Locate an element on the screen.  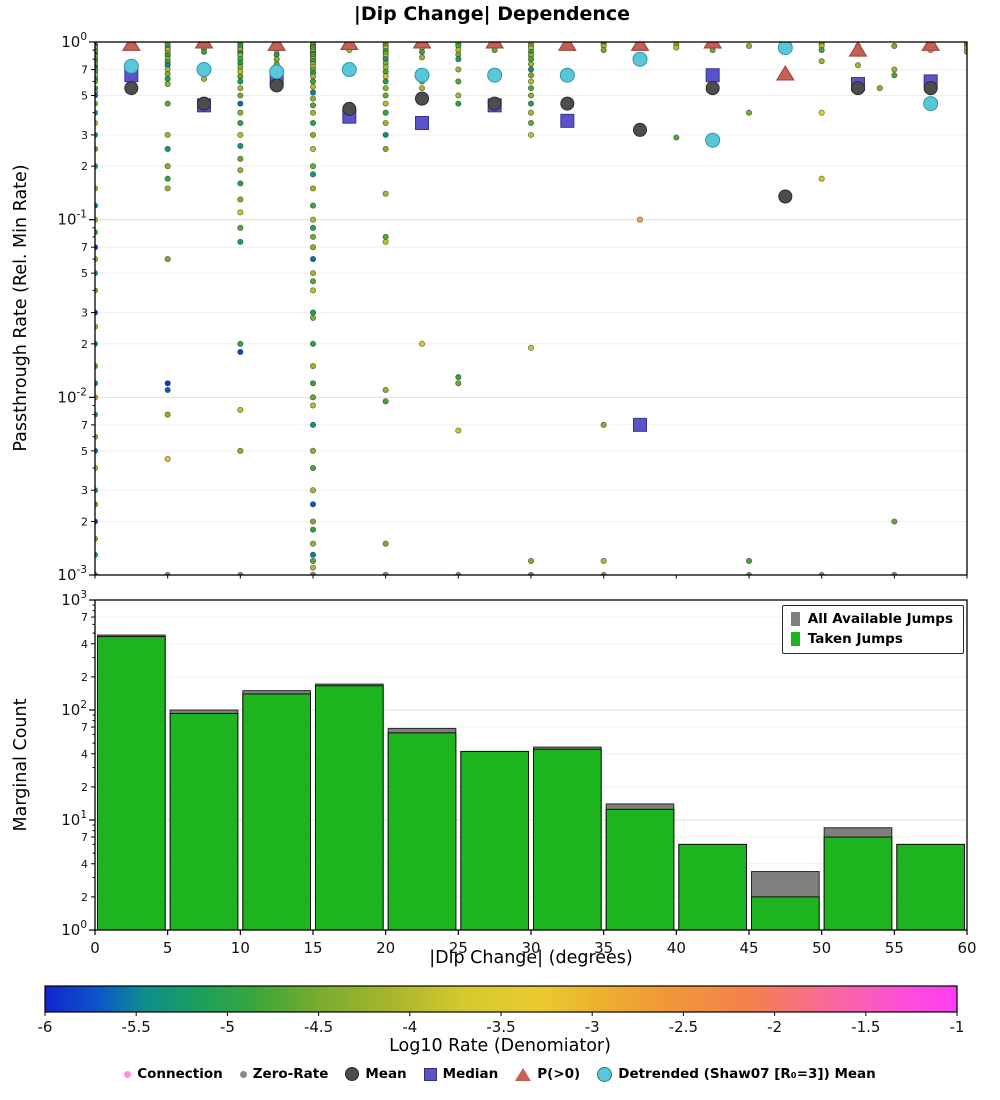
colorbar-ticks: -6 -5.5 -5 -4.5 -4 -3.5 -3 -2.5 -2 -1.5 -1 is located at coordinates (501, 1024).